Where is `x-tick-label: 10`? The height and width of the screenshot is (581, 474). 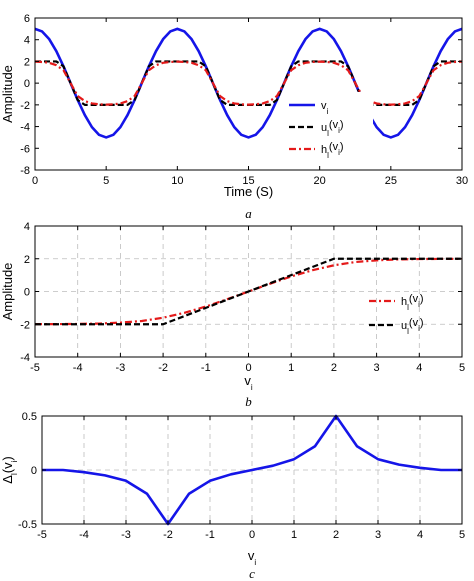 x-tick-label: 10 is located at coordinates (177, 181).